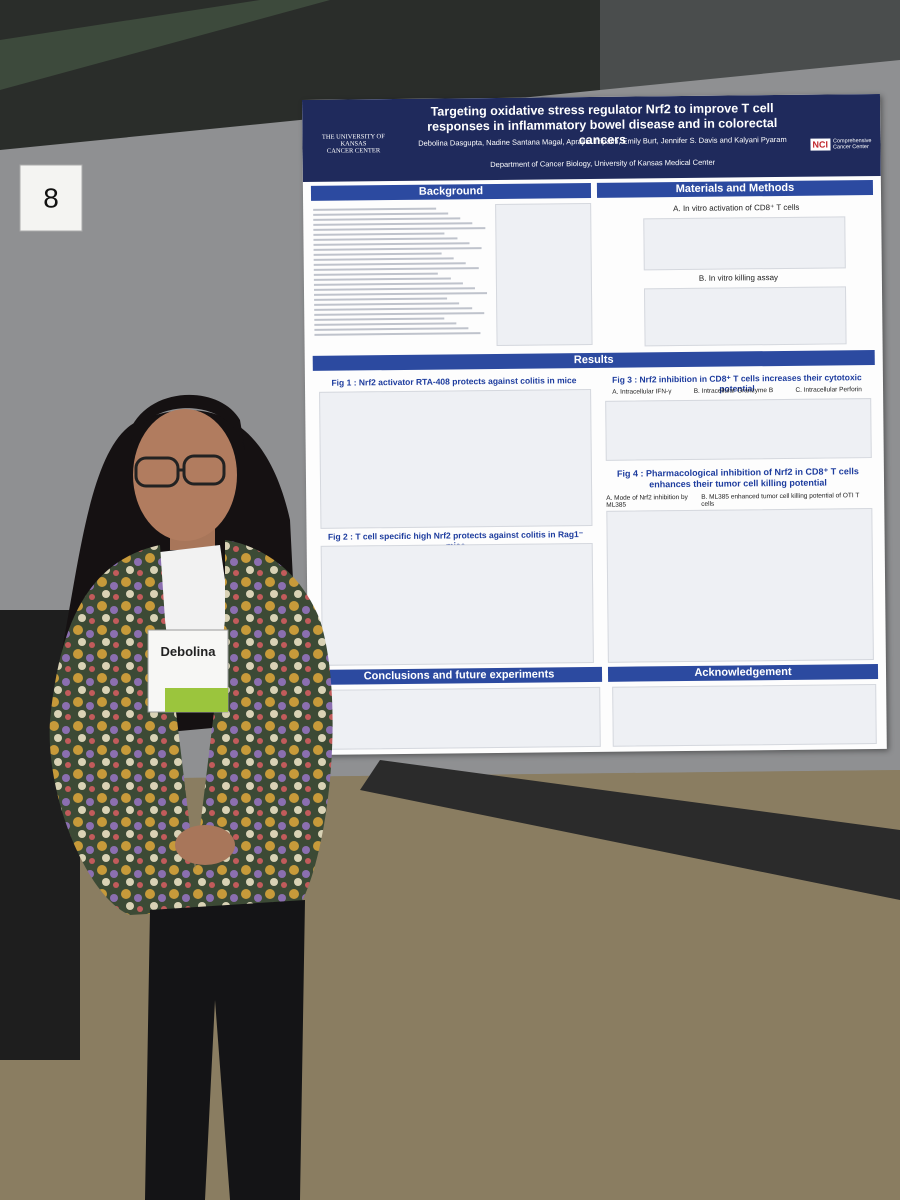  What do you see at coordinates (187, 422) in the screenshot?
I see `hair-top` at bounding box center [187, 422].